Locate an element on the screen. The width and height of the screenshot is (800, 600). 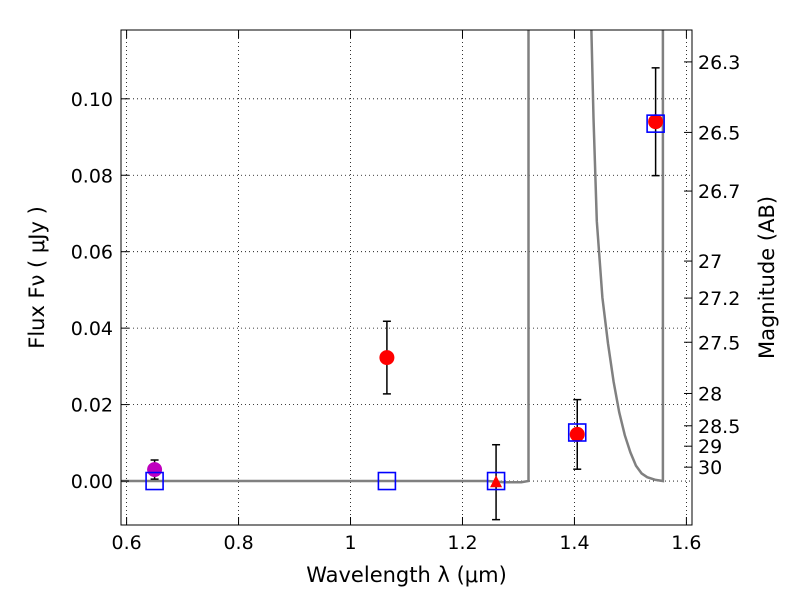
x-tick-label: 1.2 is located at coordinates (462, 543).